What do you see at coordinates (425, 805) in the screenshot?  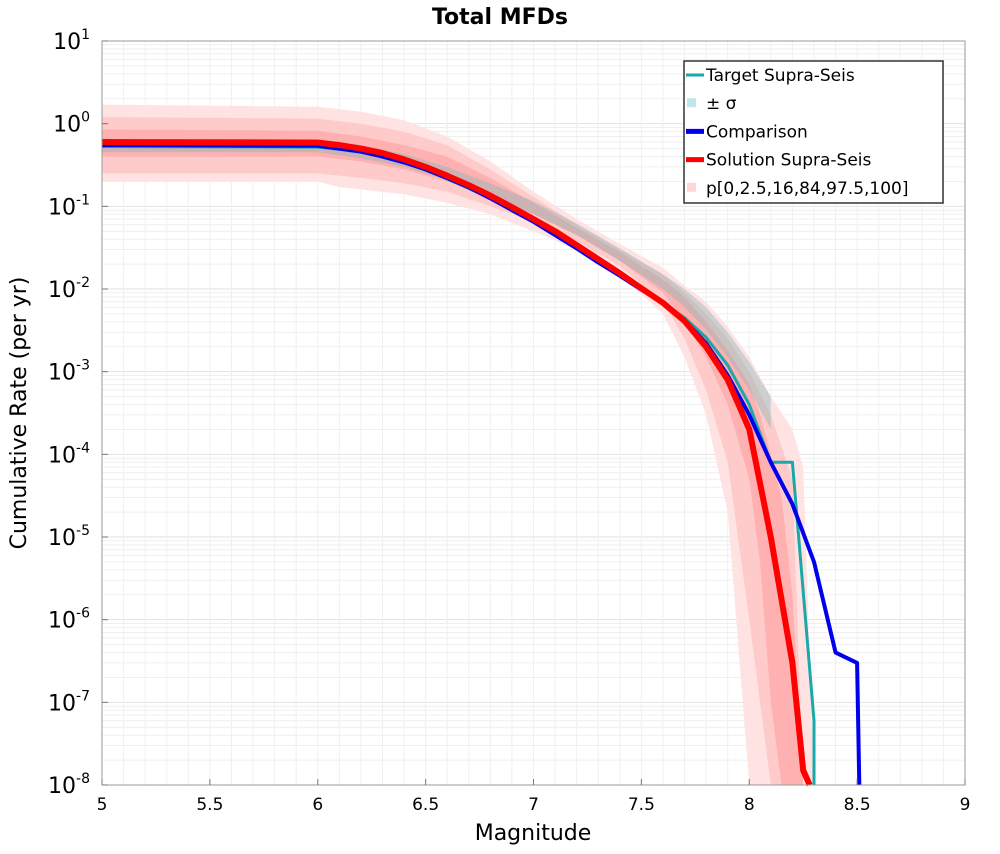 I see `x-tick-label: 6.5` at bounding box center [425, 805].